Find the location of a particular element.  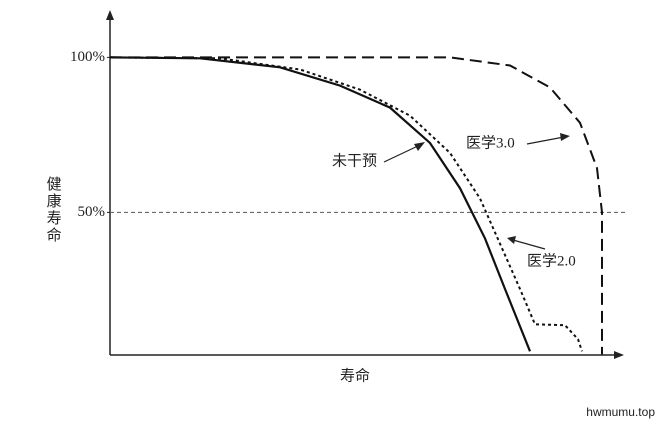

series-label: 医学3.0 is located at coordinates (490, 142).